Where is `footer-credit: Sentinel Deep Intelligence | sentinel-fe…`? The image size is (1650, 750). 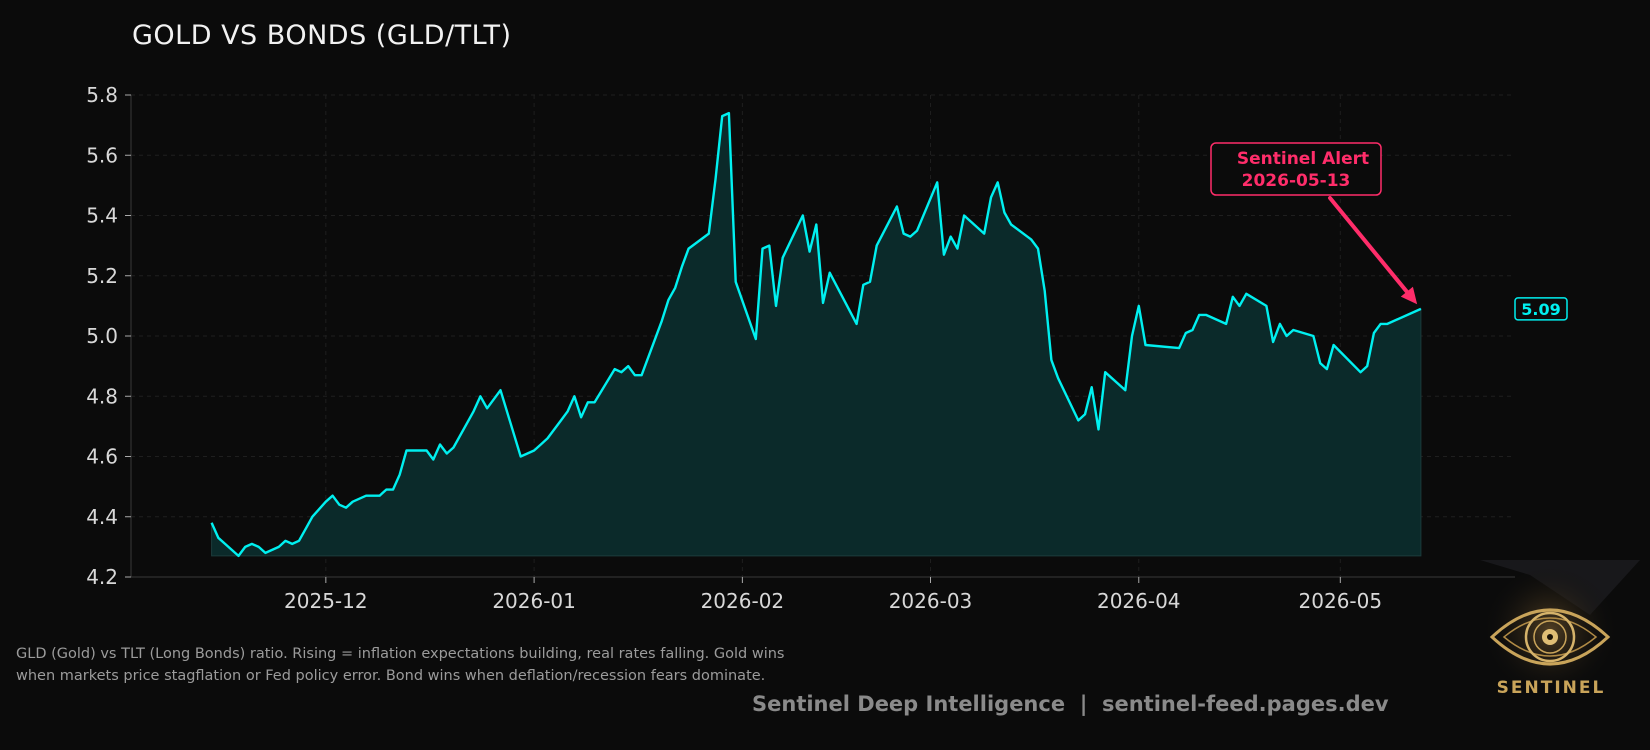 footer-credit: Sentinel Deep Intelligence | sentinel-fe… is located at coordinates (1070, 704).